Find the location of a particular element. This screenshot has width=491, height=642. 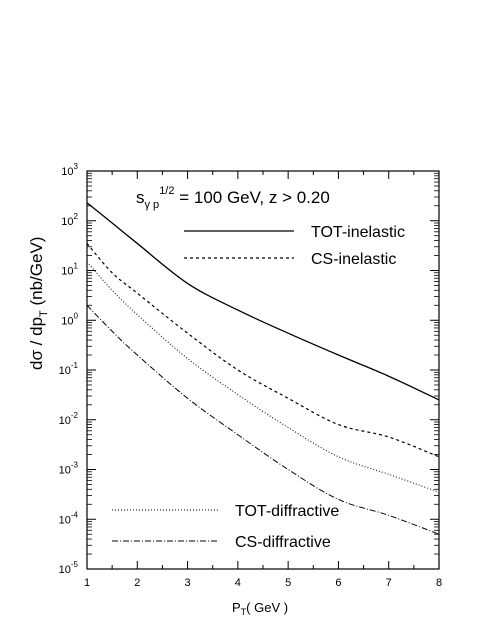

annotation-rest: = 100 GeV, z > 0.20 is located at coordinates (251, 197).